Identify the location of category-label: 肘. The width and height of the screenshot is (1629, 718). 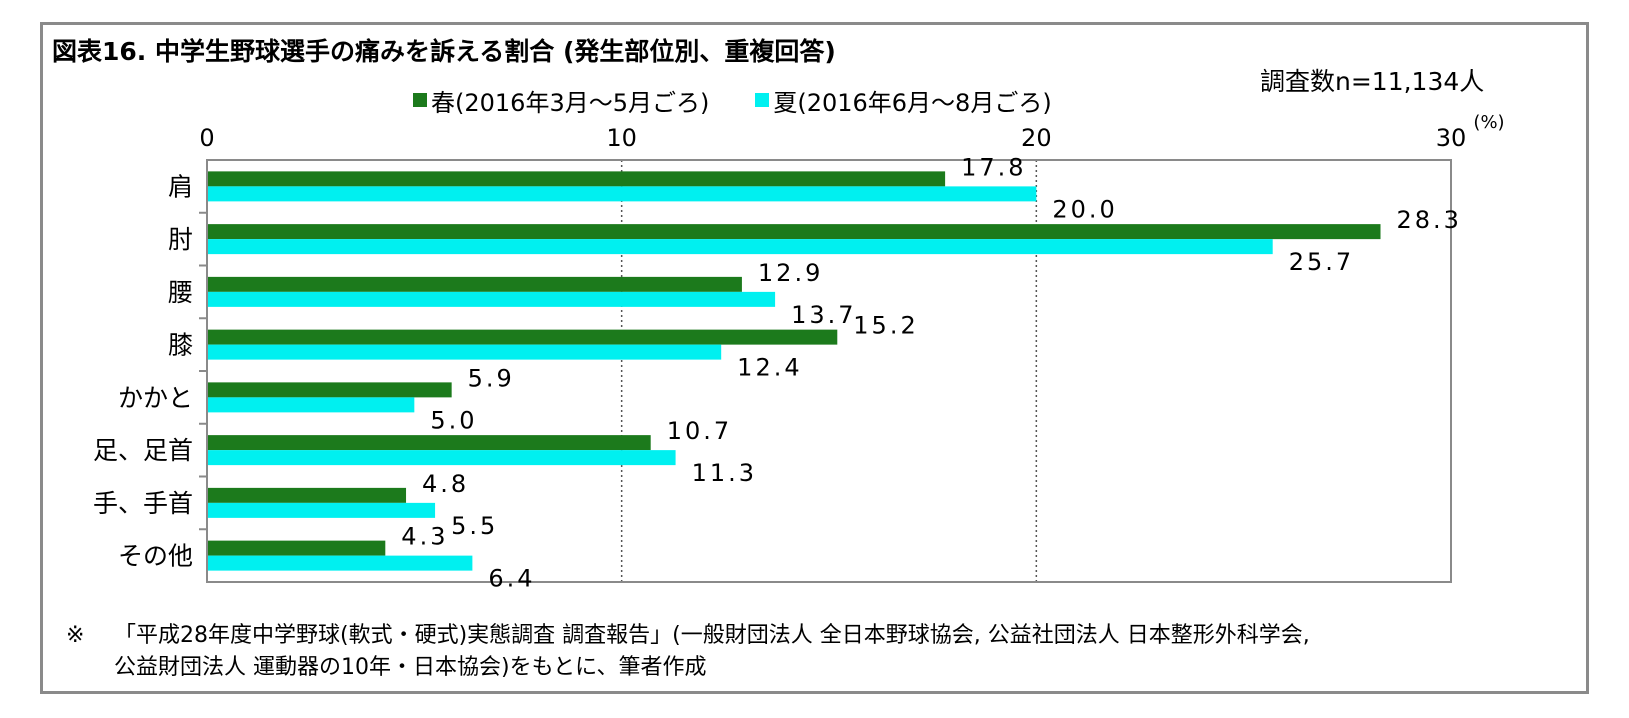
(180, 239).